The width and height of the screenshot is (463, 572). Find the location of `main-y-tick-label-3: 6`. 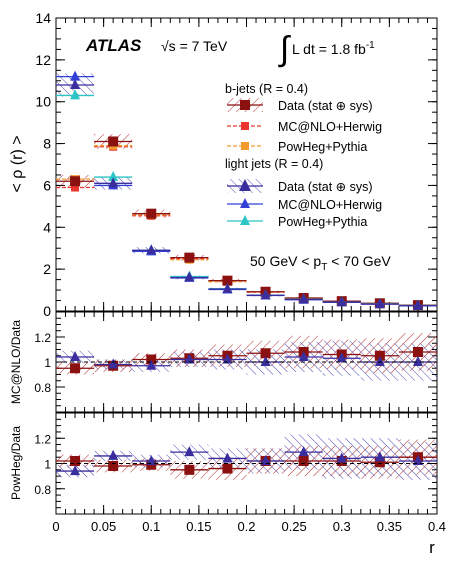

main-y-tick-label-3: 6 is located at coordinates (47, 185).